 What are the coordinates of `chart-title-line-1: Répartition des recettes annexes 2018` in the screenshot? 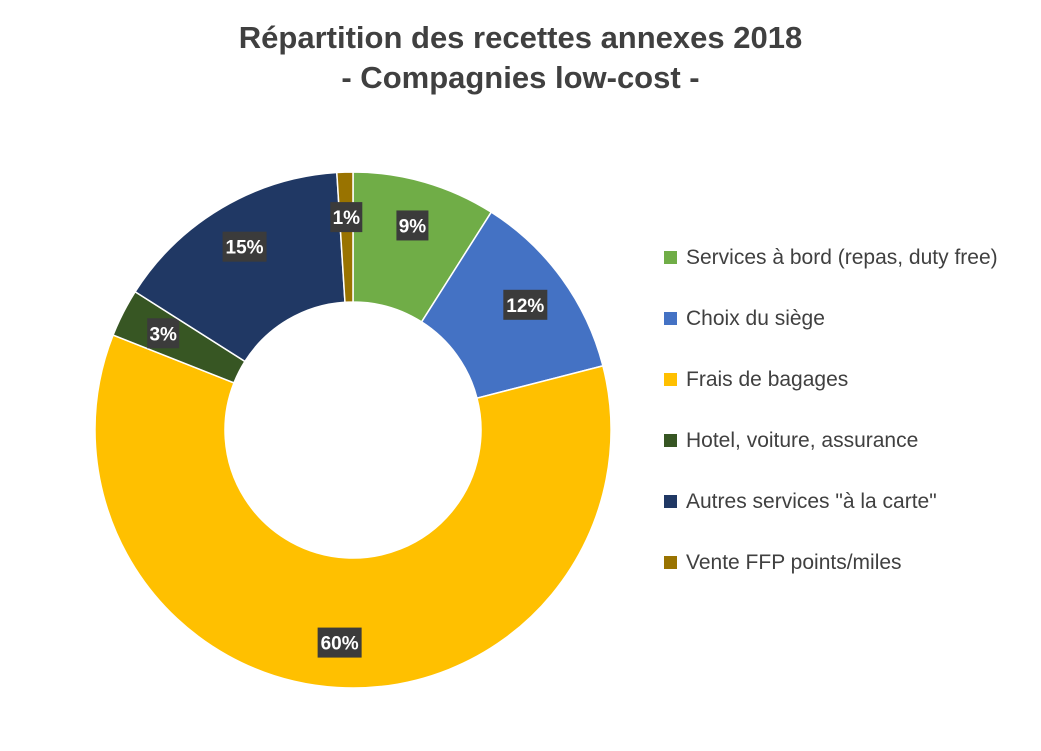 It's located at (520, 37).